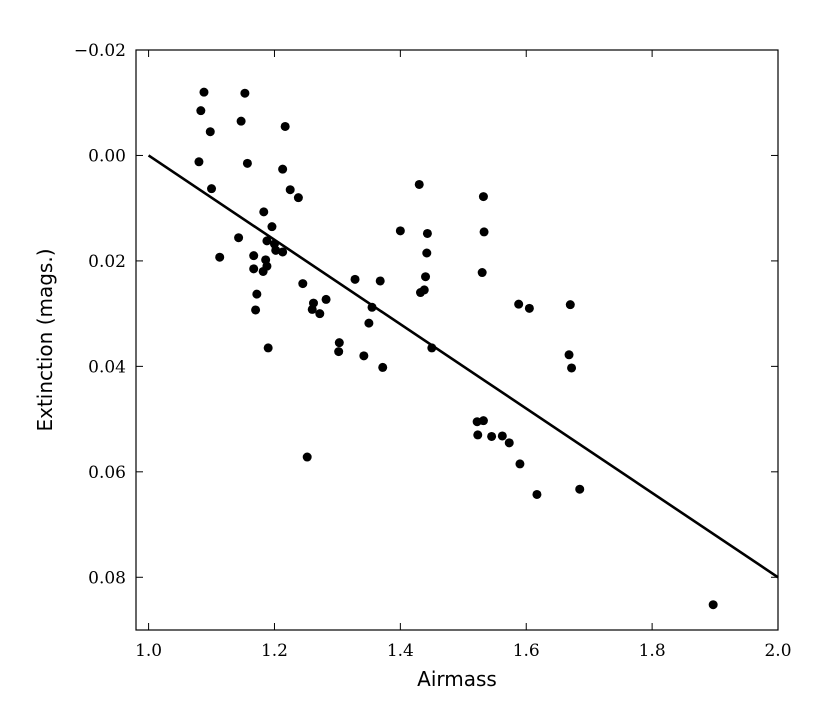 The image size is (830, 727). Describe the element at coordinates (107, 367) in the screenshot. I see `y-tick-label: 0.04` at that location.